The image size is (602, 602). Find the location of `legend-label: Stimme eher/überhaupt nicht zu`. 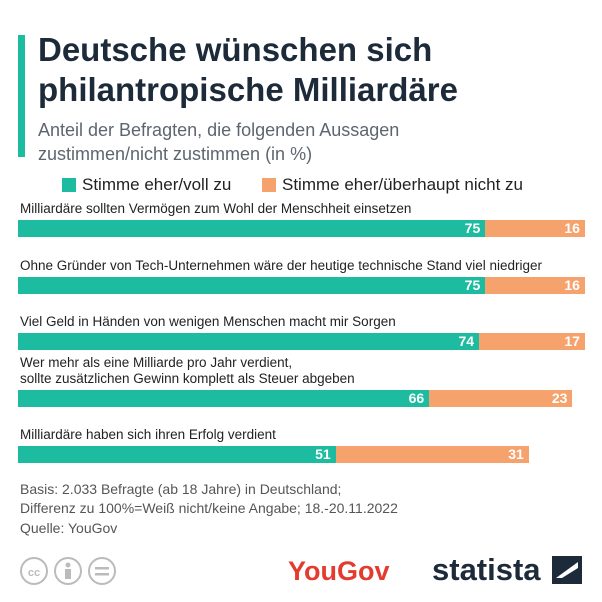

legend-label: Stimme eher/überhaupt nicht zu is located at coordinates (402, 184).